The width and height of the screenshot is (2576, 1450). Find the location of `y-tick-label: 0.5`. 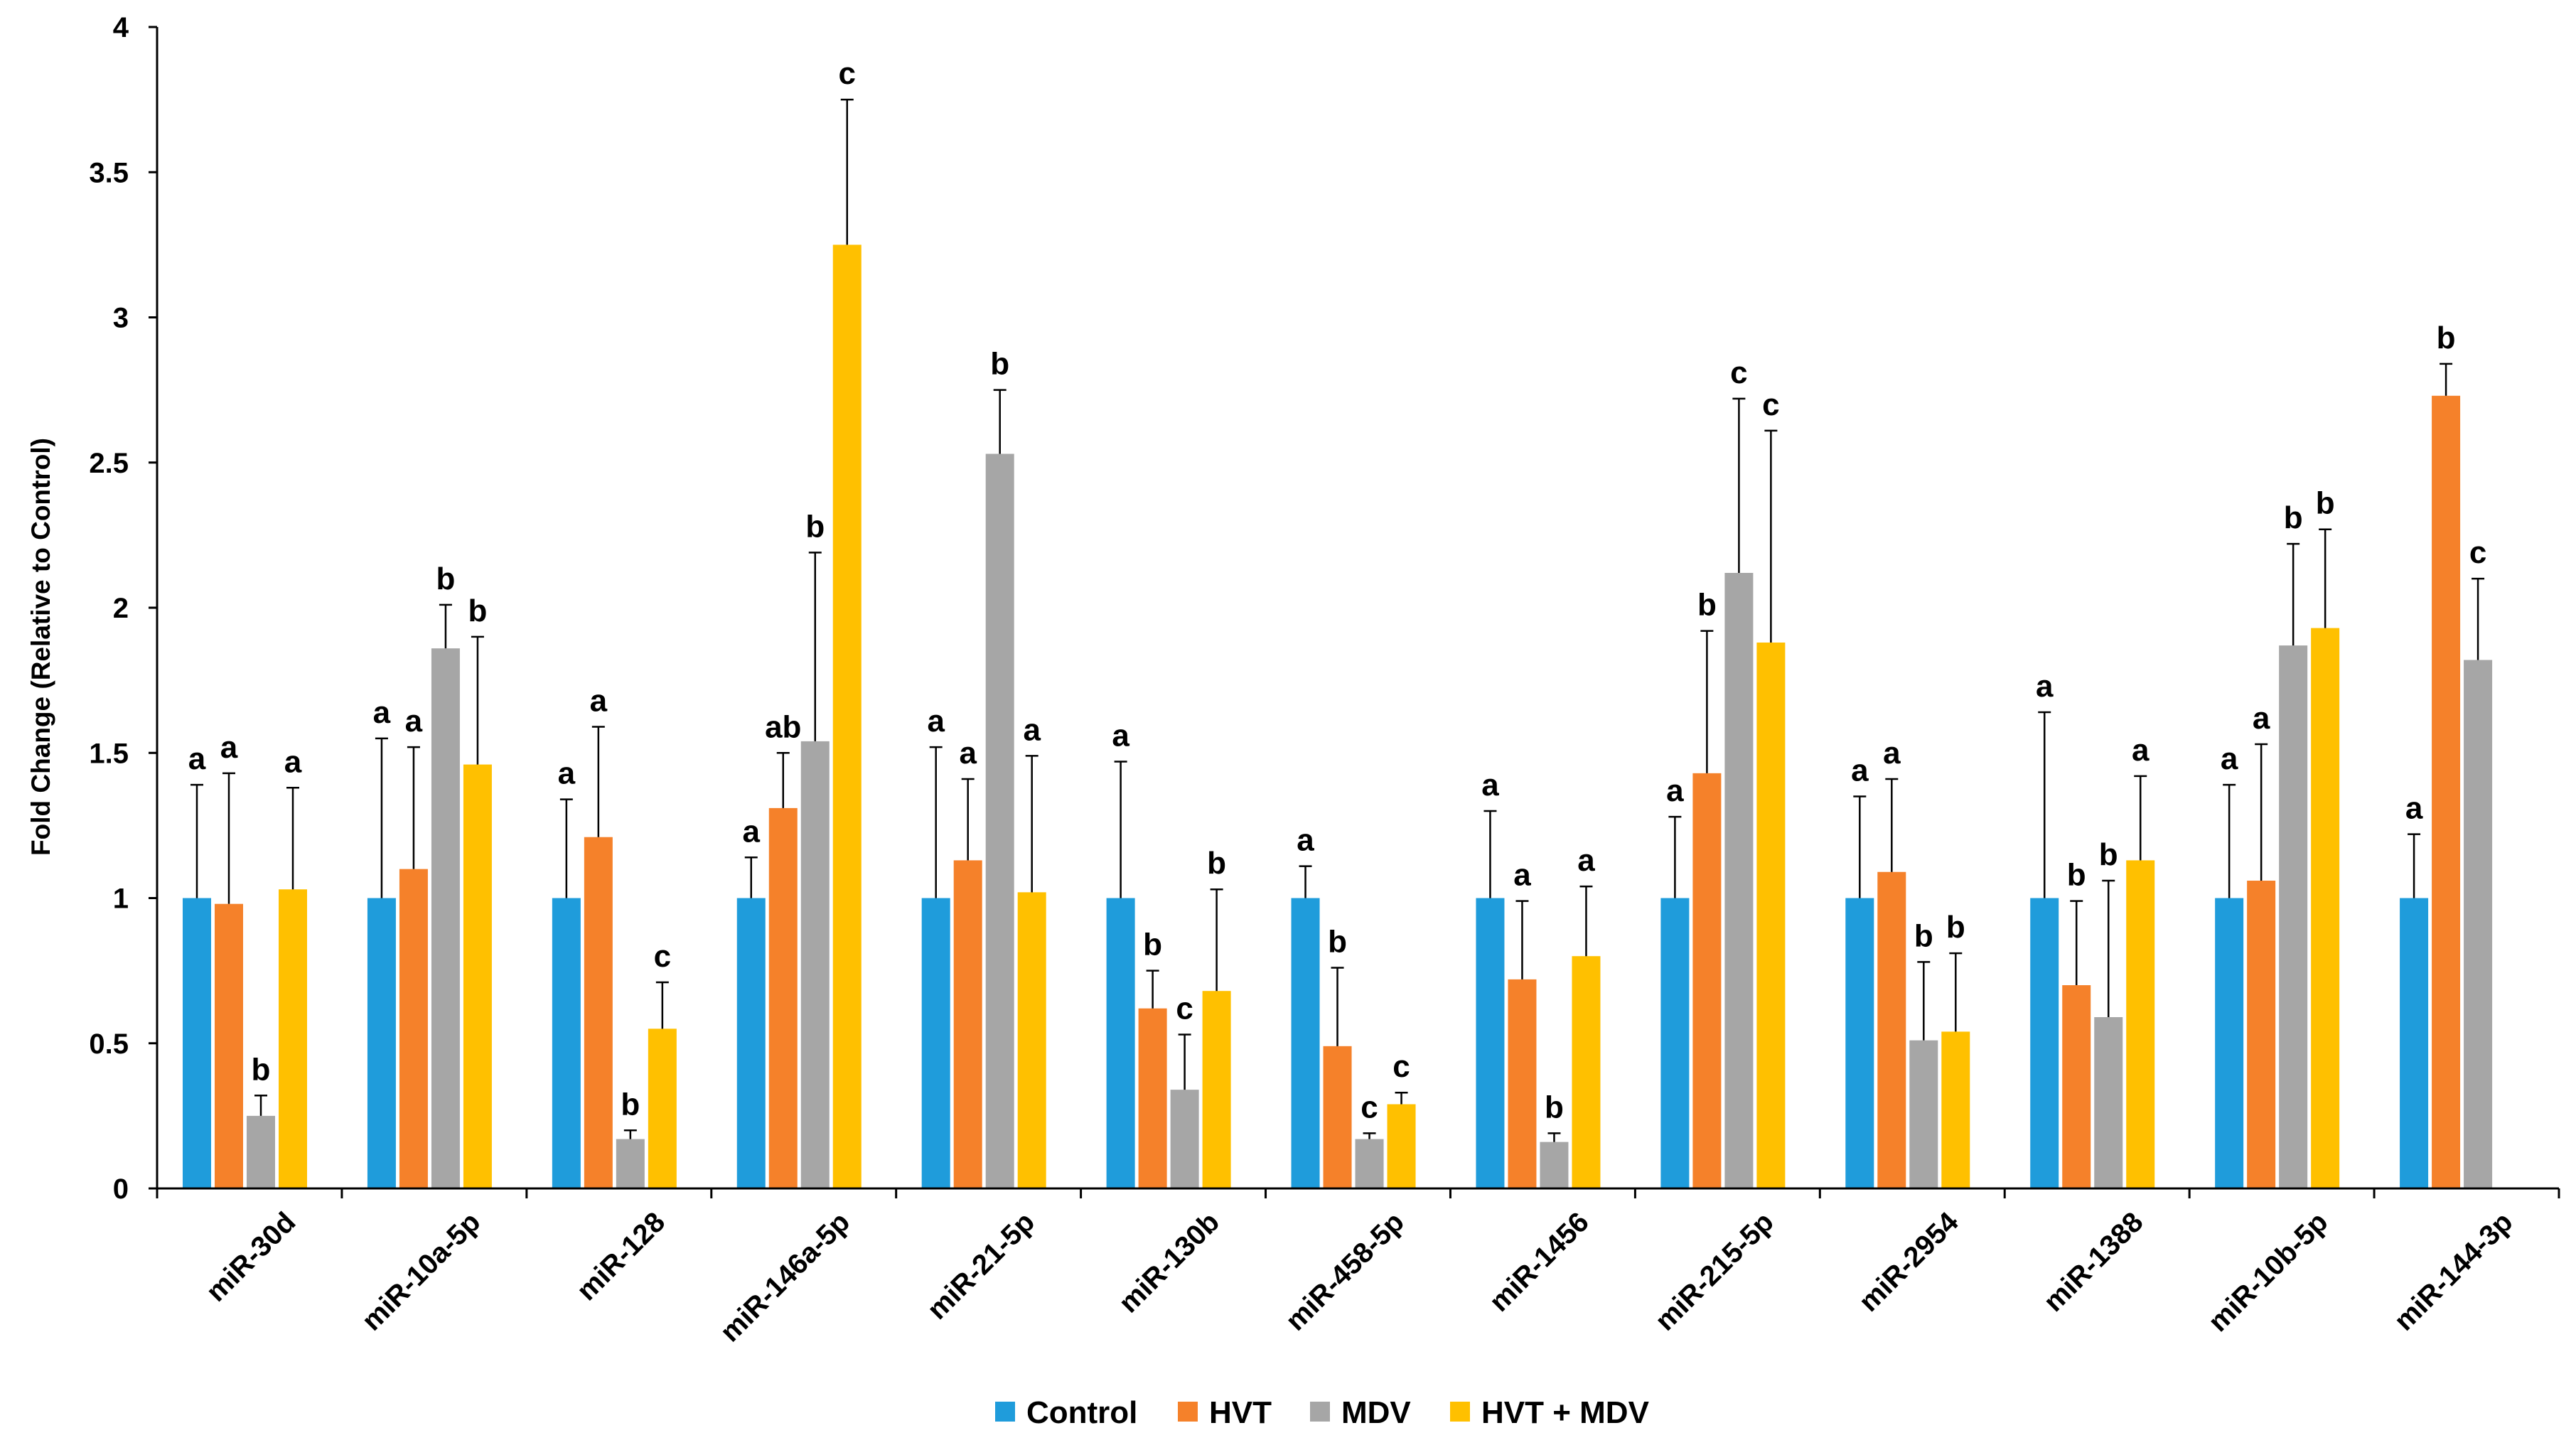

y-tick-label: 0.5 is located at coordinates (109, 1044).